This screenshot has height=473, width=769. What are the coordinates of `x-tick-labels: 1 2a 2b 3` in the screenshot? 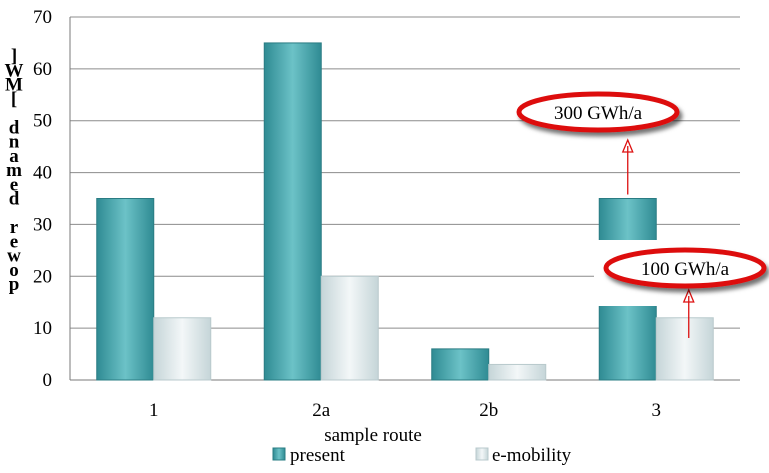 It's located at (405, 410).